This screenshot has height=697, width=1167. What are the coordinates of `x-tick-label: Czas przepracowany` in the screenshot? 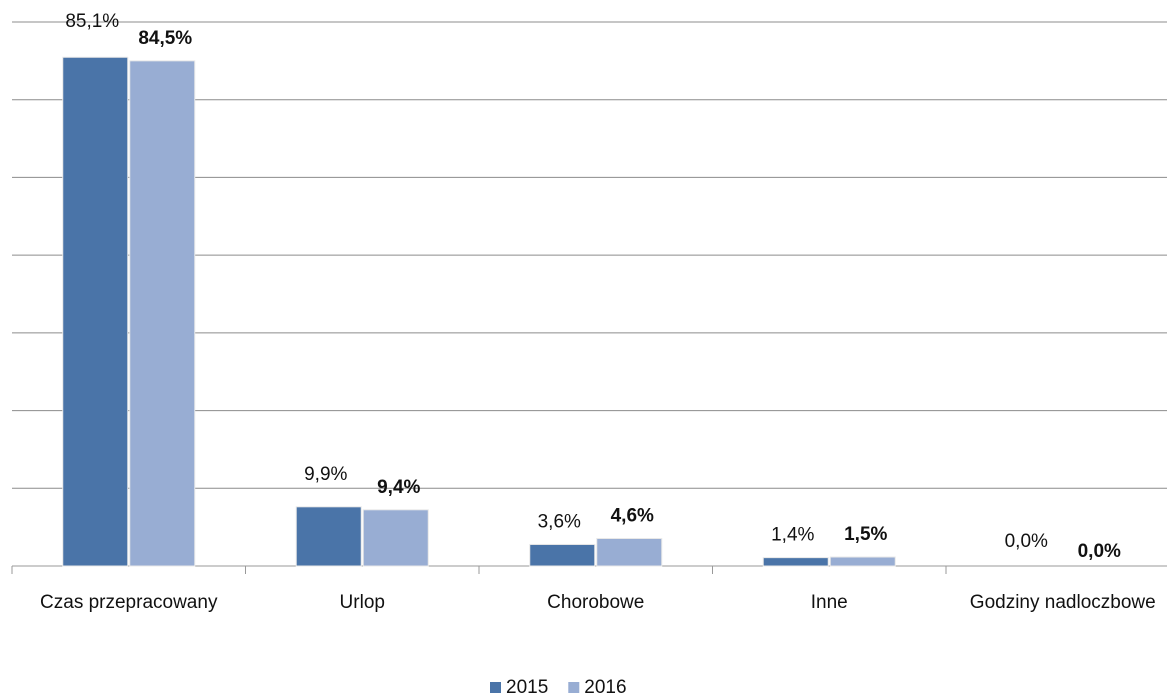 It's located at (129, 602).